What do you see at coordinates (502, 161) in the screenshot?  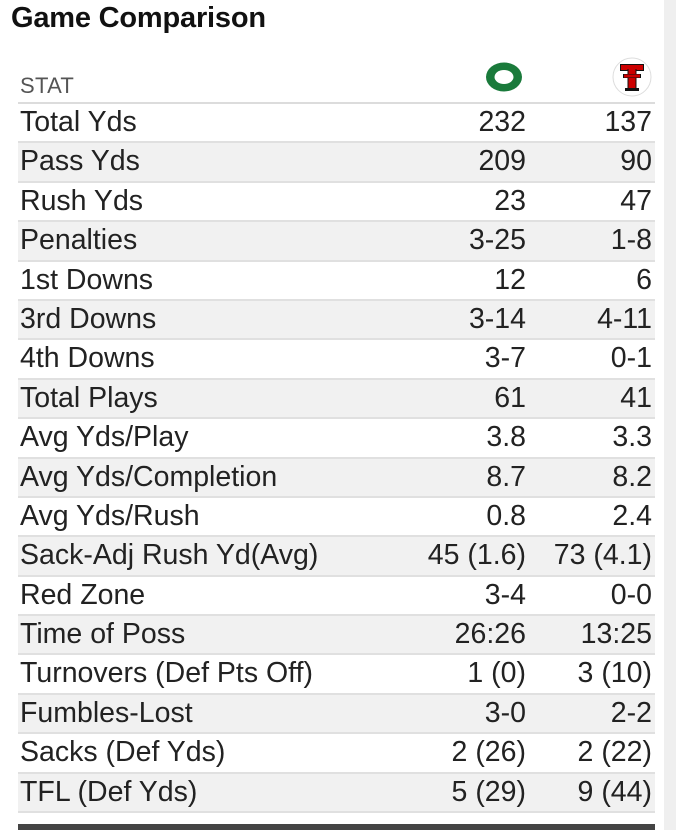 I see `oregon-value: 209` at bounding box center [502, 161].